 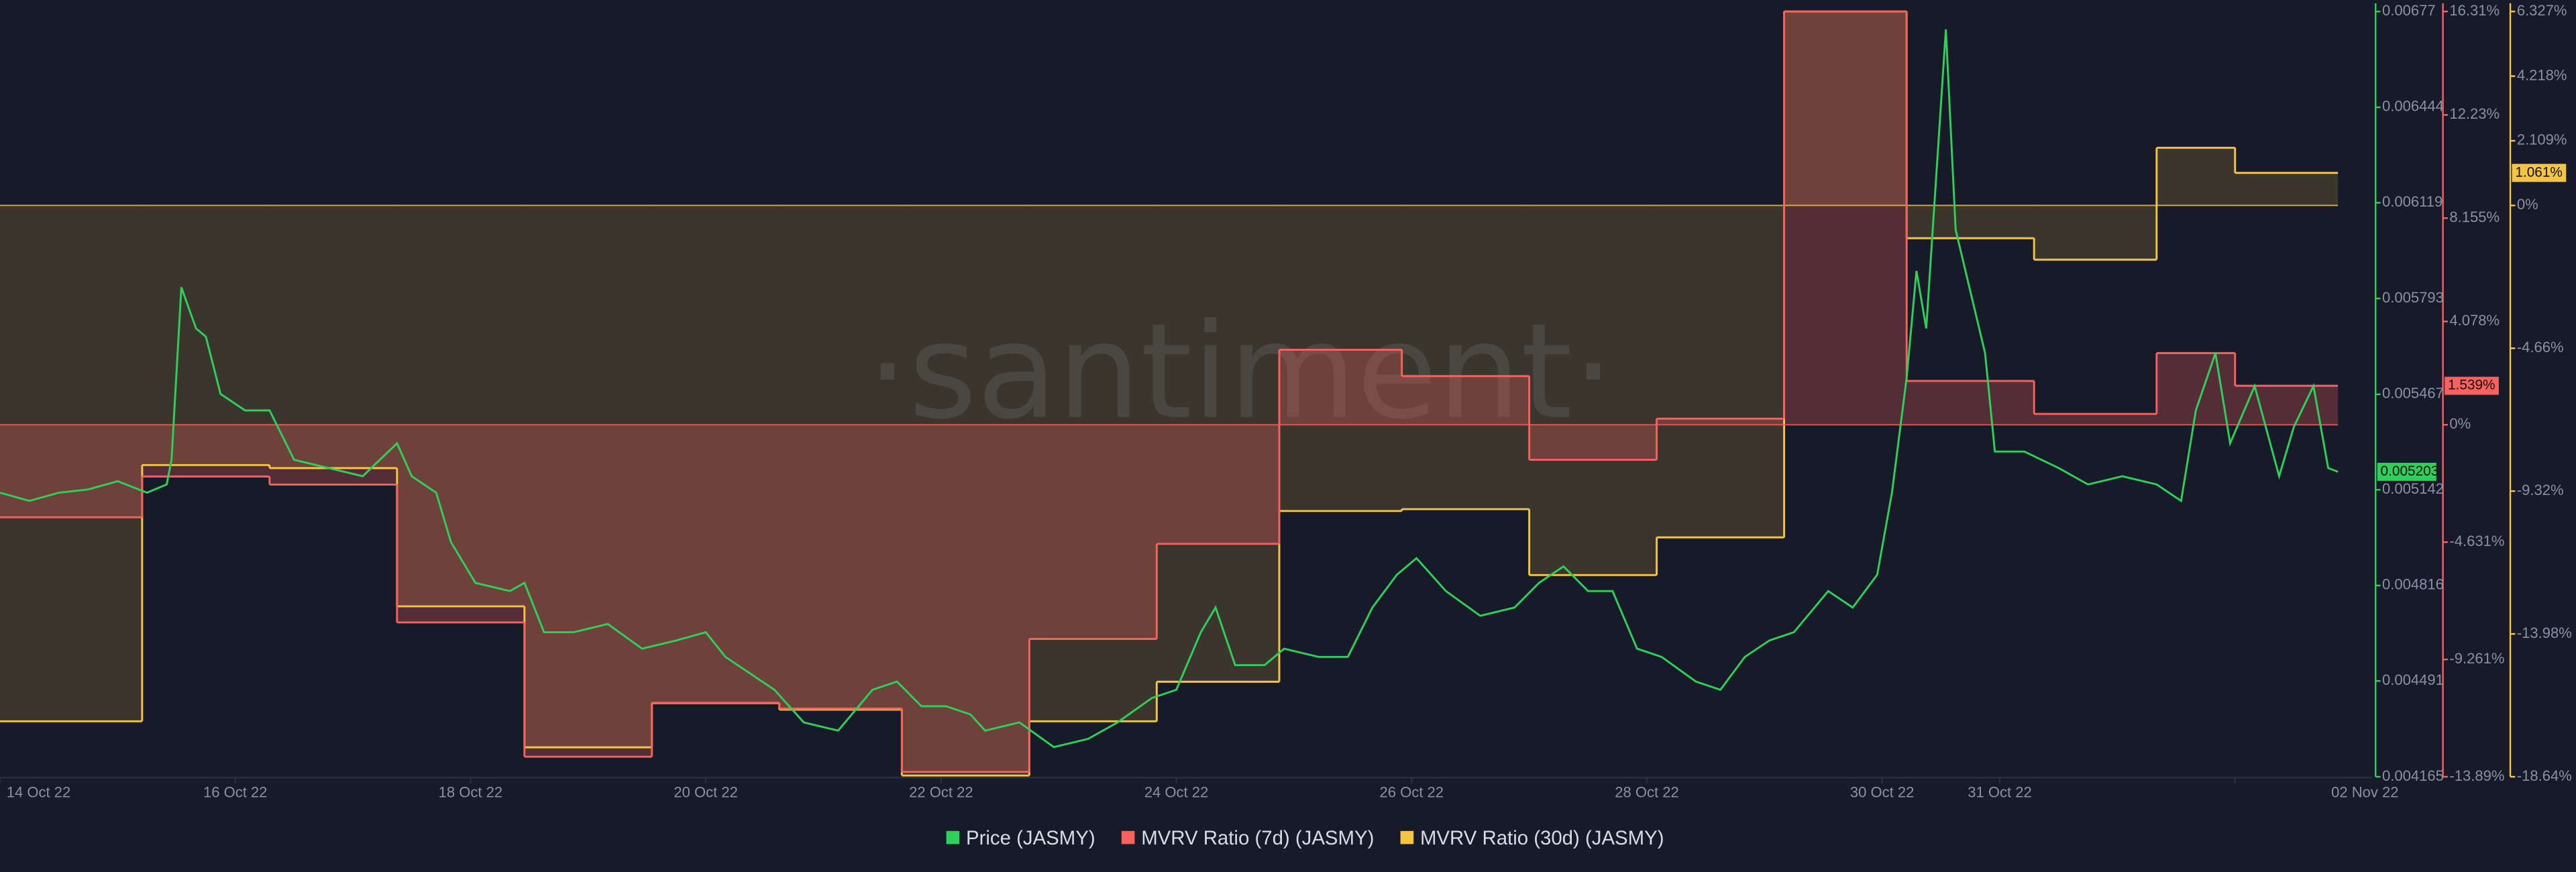 I want to click on y-tick-label: 0.005142, so click(x=2413, y=489).